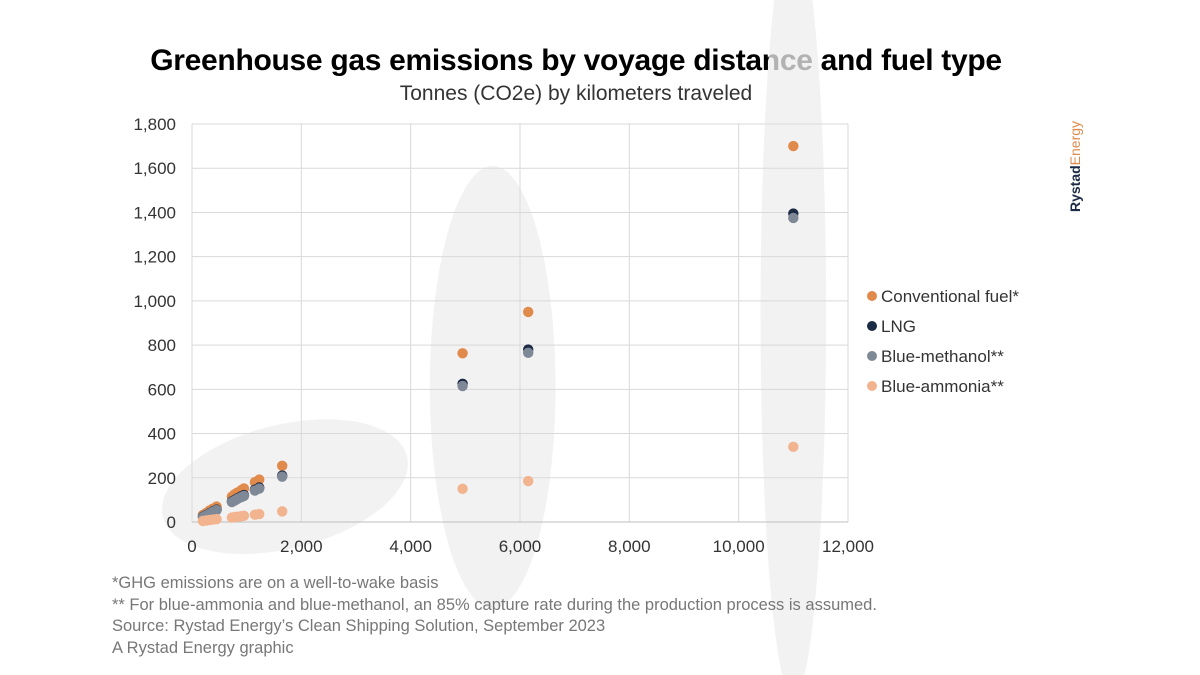 Image resolution: width=1200 pixels, height=675 pixels. Describe the element at coordinates (942, 356) in the screenshot. I see `legend-label: Blue-methanol**` at that location.